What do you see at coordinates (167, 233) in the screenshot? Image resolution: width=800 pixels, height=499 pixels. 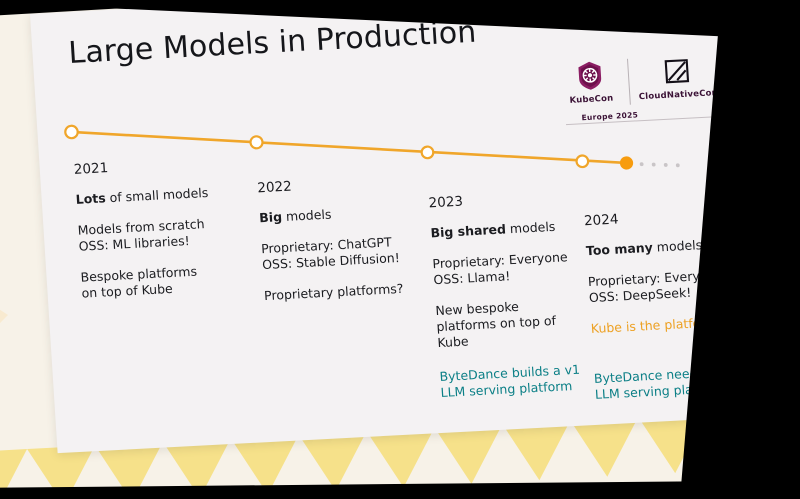 I see `column-detail-2021: Models from scratch OSS: ML libraries!` at bounding box center [167, 233].